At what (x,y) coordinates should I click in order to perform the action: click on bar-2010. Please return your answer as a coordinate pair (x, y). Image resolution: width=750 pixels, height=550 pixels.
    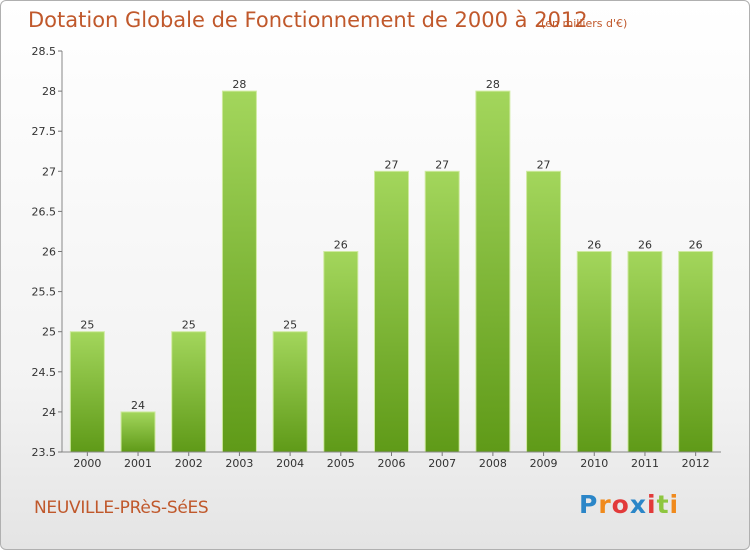
    Looking at the image, I should click on (594, 352).